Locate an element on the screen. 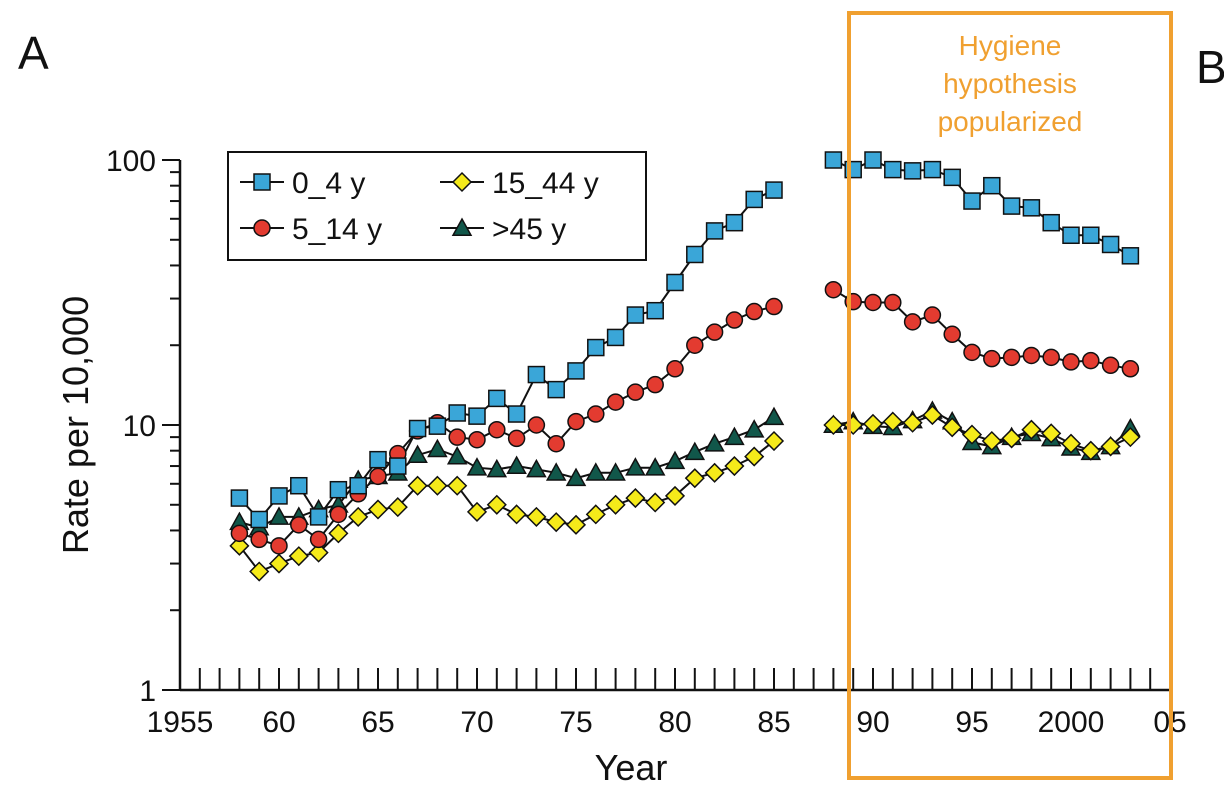 The height and width of the screenshot is (802, 1224). y-tick-label: 10 is located at coordinates (139, 426).